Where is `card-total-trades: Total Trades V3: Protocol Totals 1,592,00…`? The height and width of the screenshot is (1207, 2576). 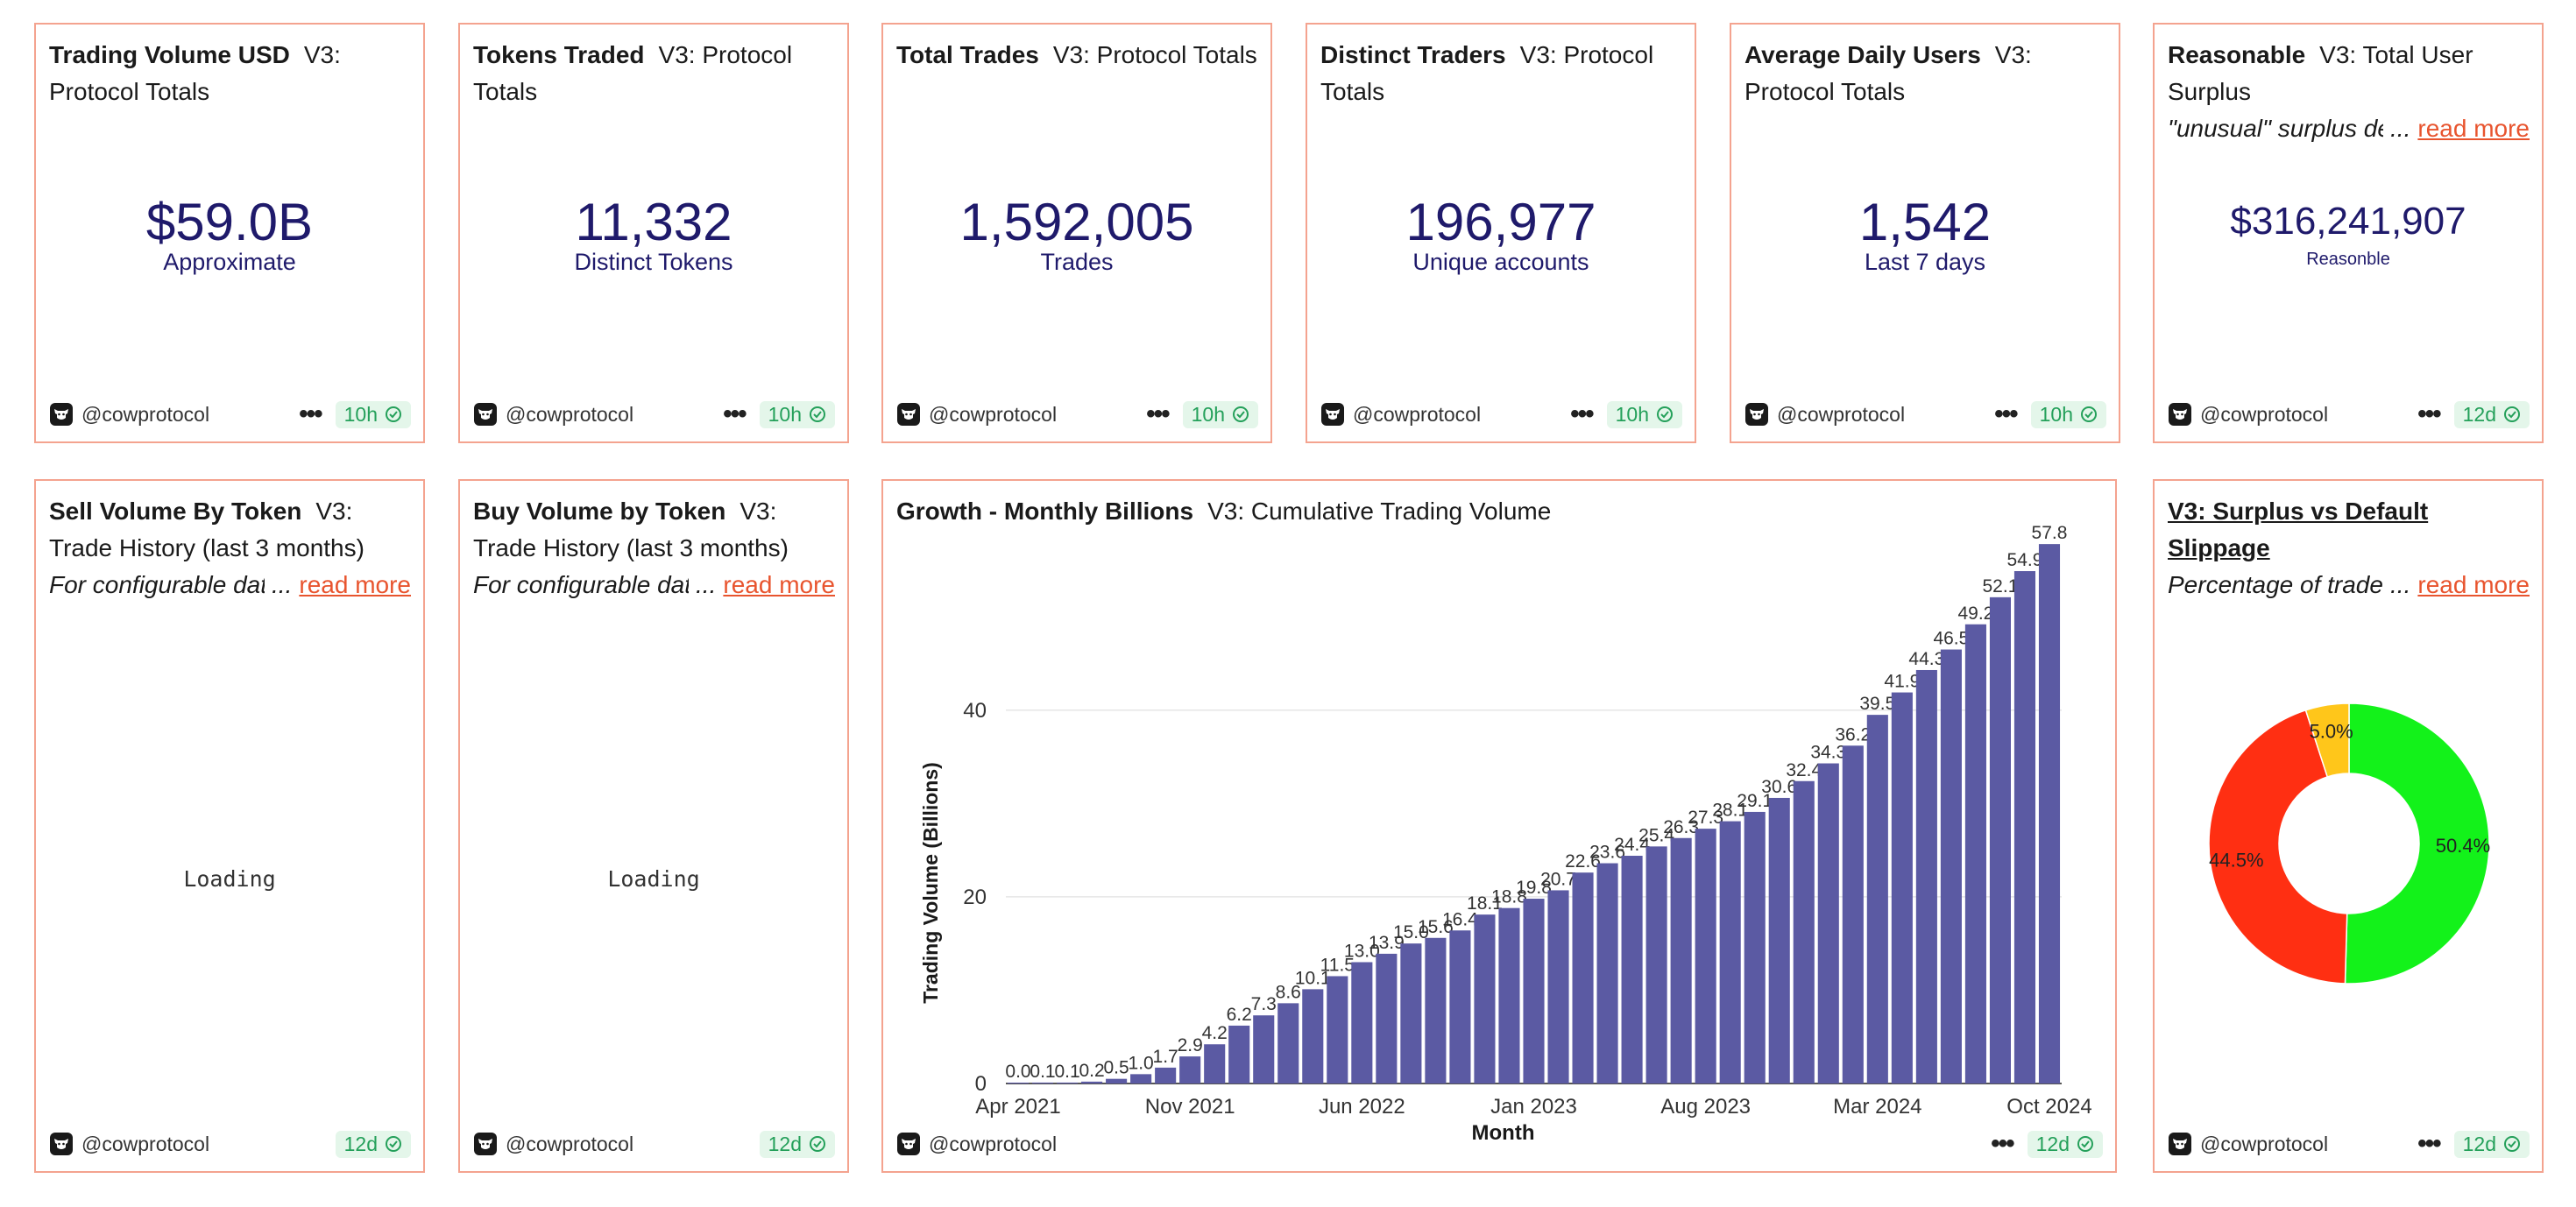 card-total-trades: Total Trades V3: Protocol Totals 1,592,00… is located at coordinates (1076, 233).